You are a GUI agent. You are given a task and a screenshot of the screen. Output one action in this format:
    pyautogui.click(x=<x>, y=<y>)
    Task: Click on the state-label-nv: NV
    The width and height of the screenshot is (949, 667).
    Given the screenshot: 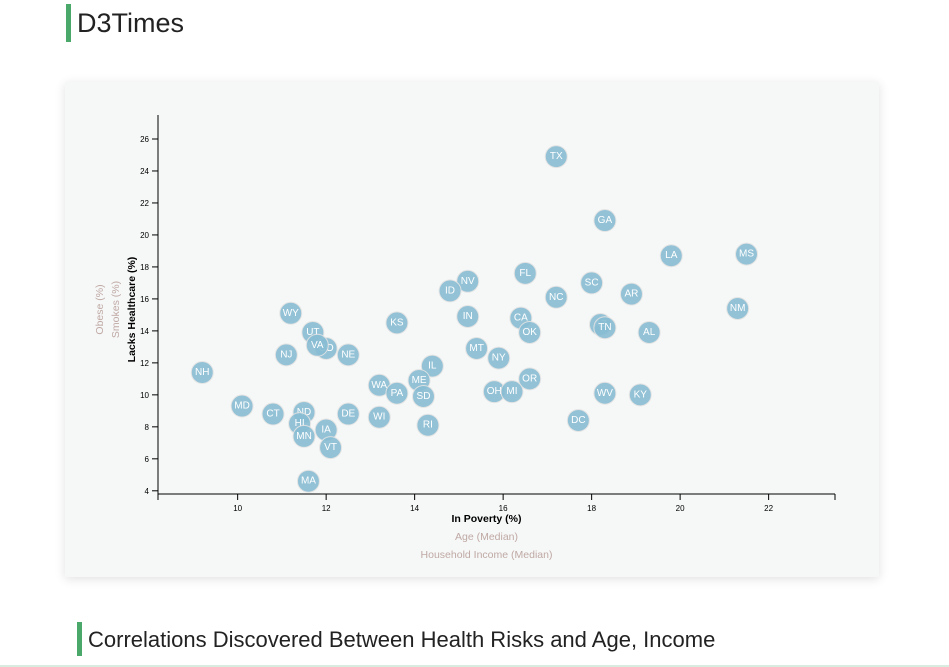 What is the action you would take?
    pyautogui.click(x=468, y=281)
    